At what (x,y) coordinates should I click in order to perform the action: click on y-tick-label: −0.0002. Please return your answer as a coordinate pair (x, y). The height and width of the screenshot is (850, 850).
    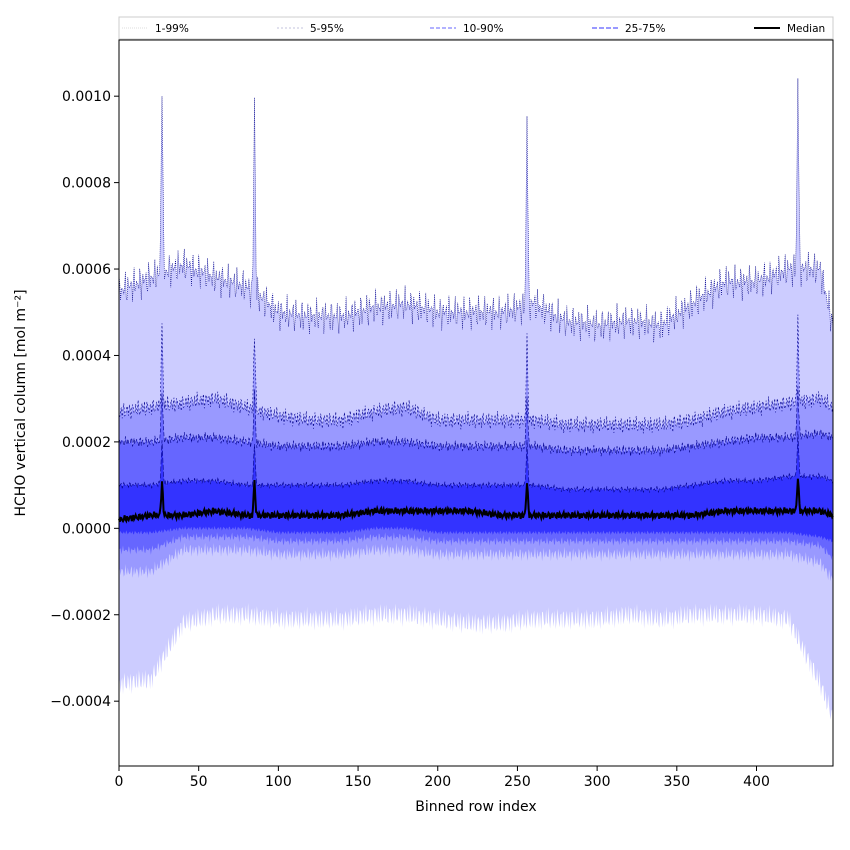
    Looking at the image, I should click on (80, 616).